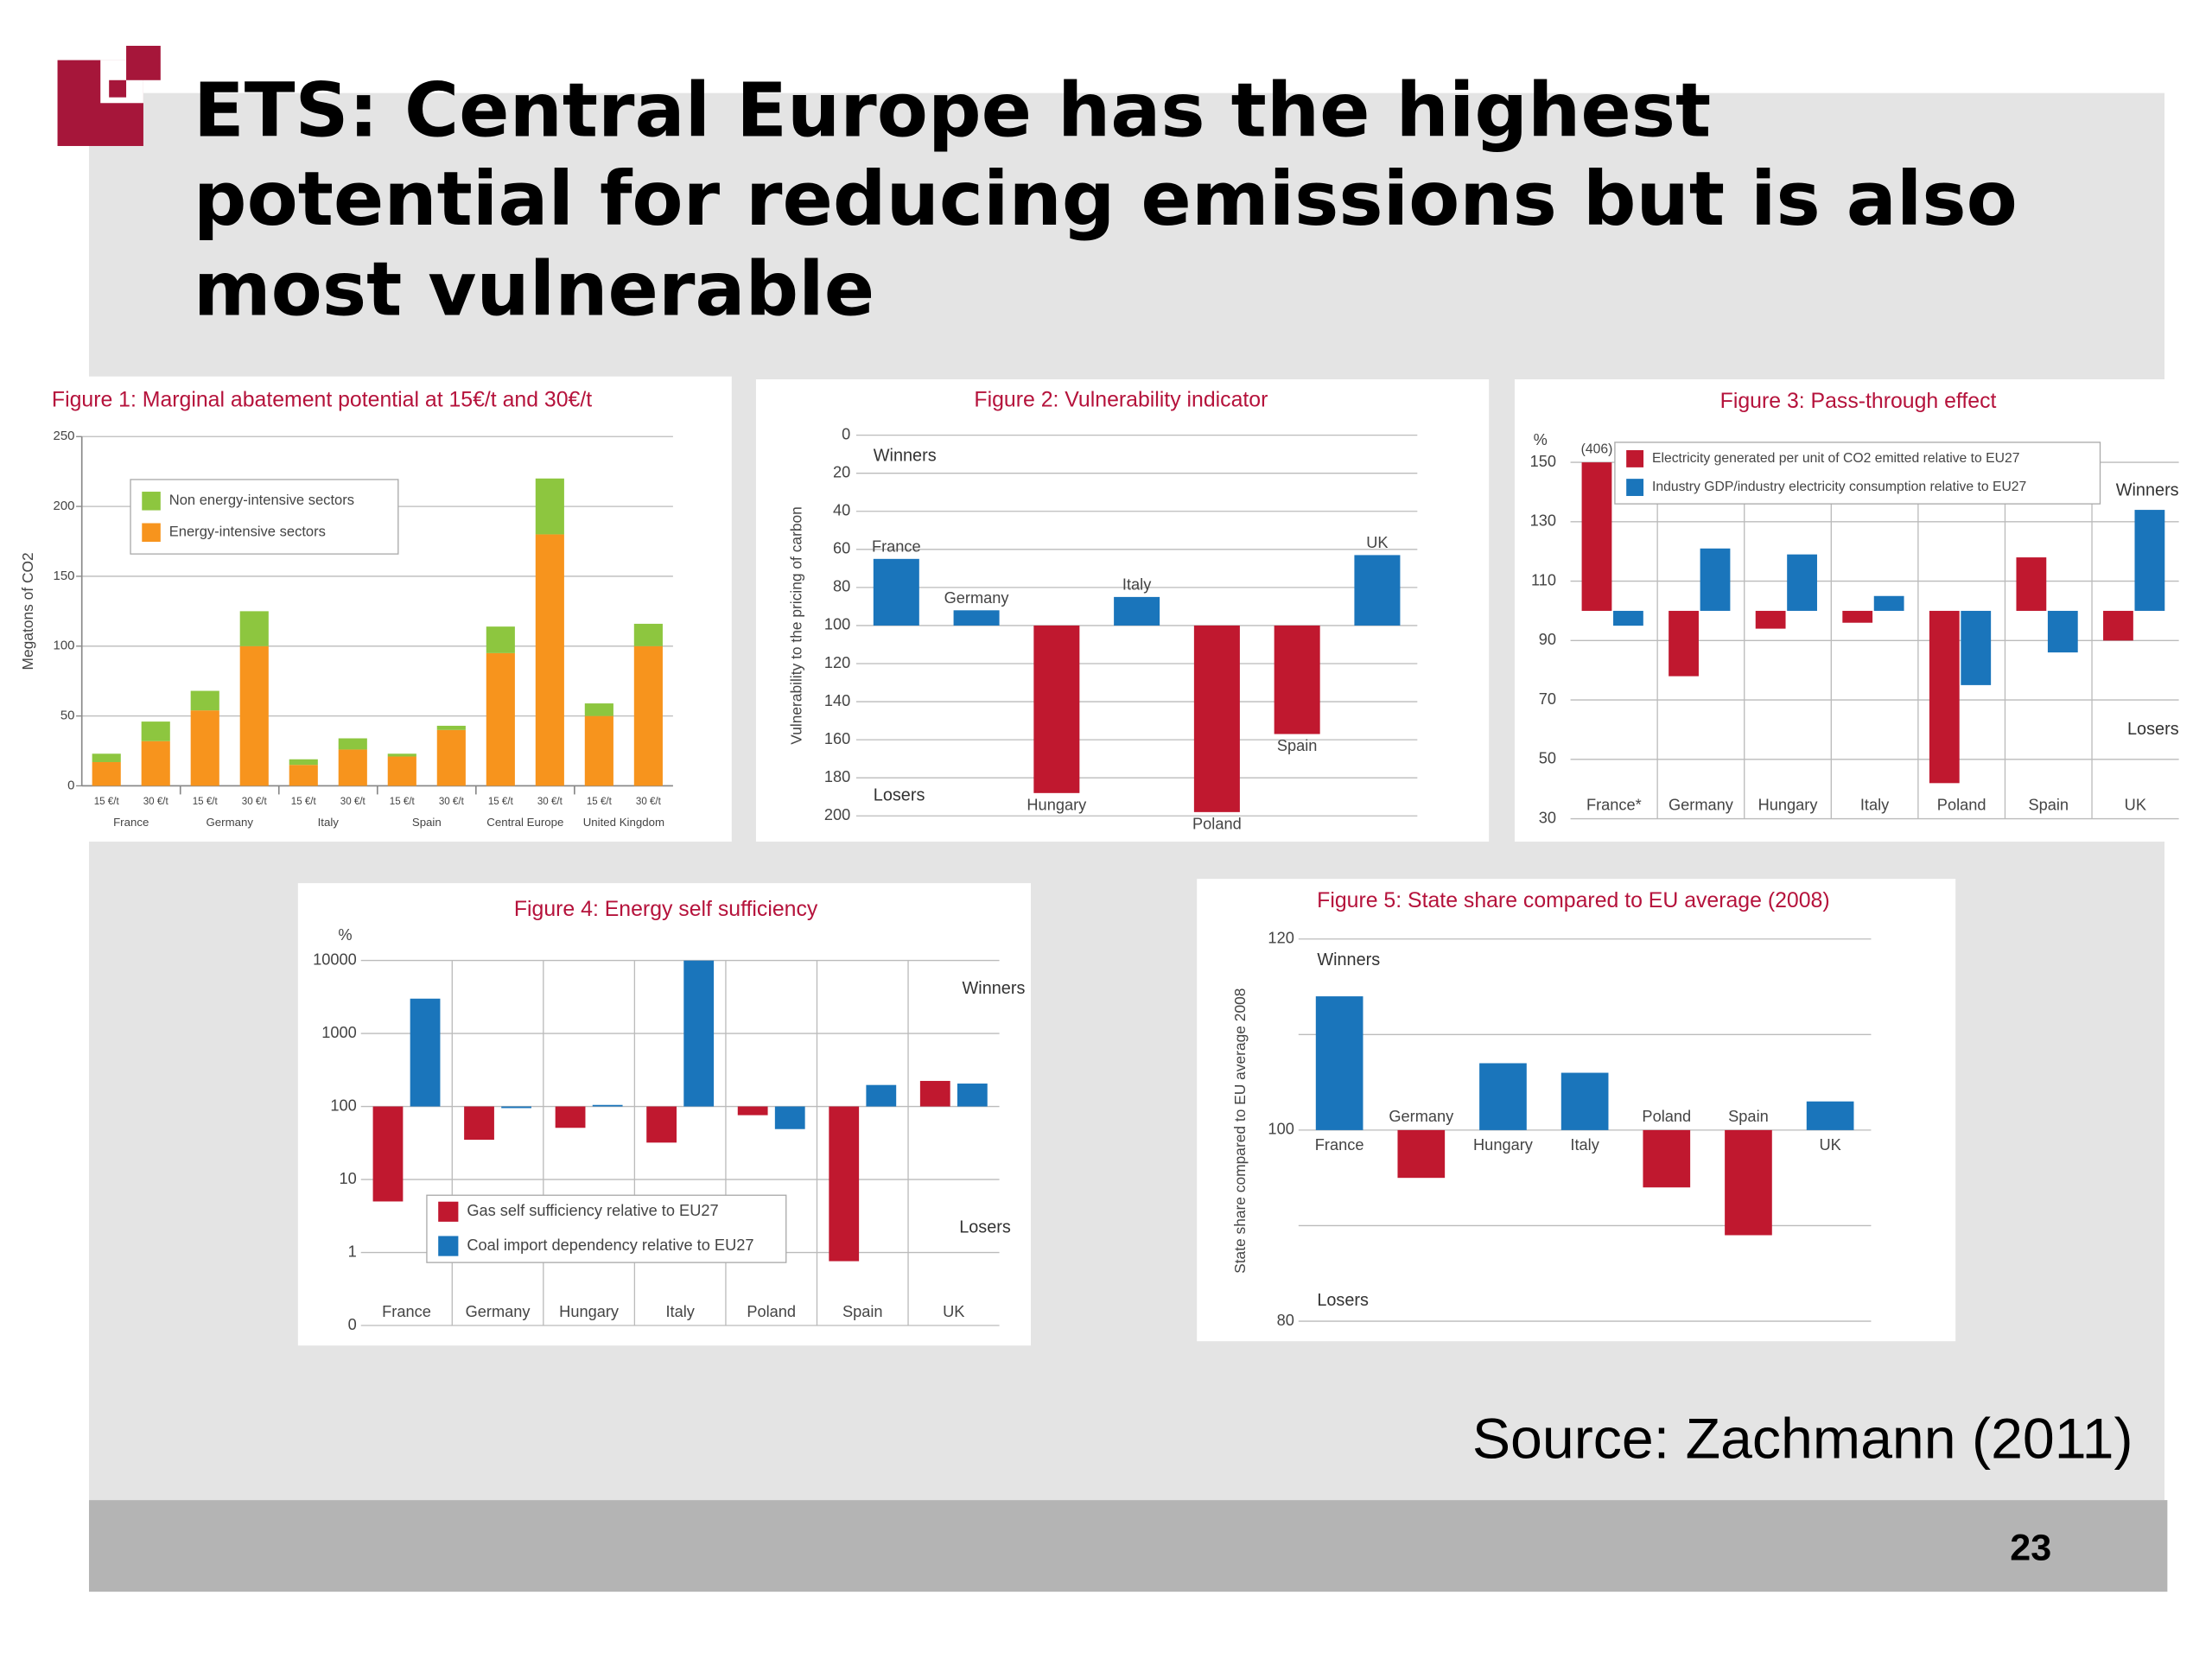 This screenshot has width=2212, height=1659. Describe the element at coordinates (1503, 1145) in the screenshot. I see `category-label: Hungary` at that location.